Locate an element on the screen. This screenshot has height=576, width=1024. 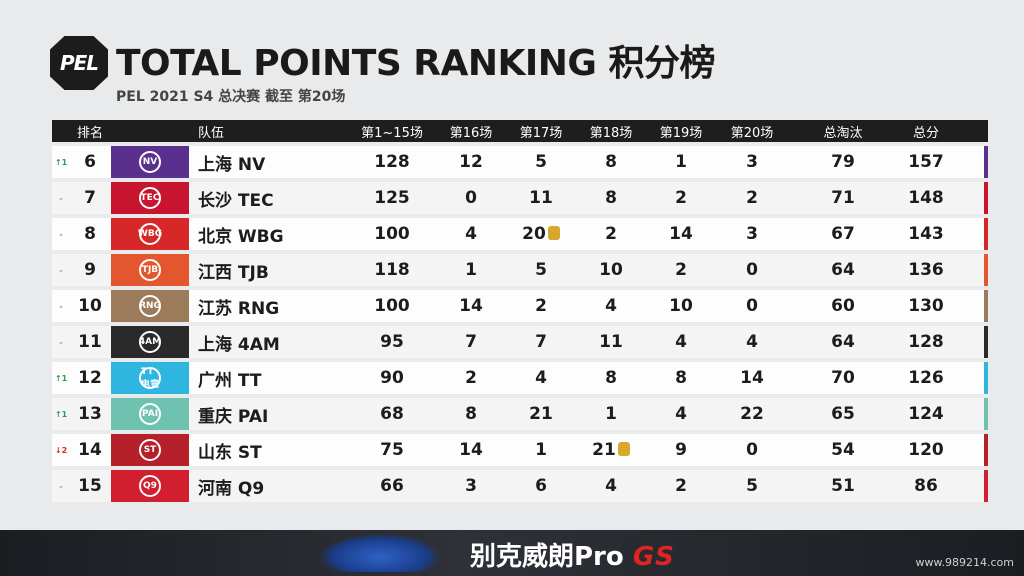
cell-game-20: 4 is located at coordinates (752, 342).